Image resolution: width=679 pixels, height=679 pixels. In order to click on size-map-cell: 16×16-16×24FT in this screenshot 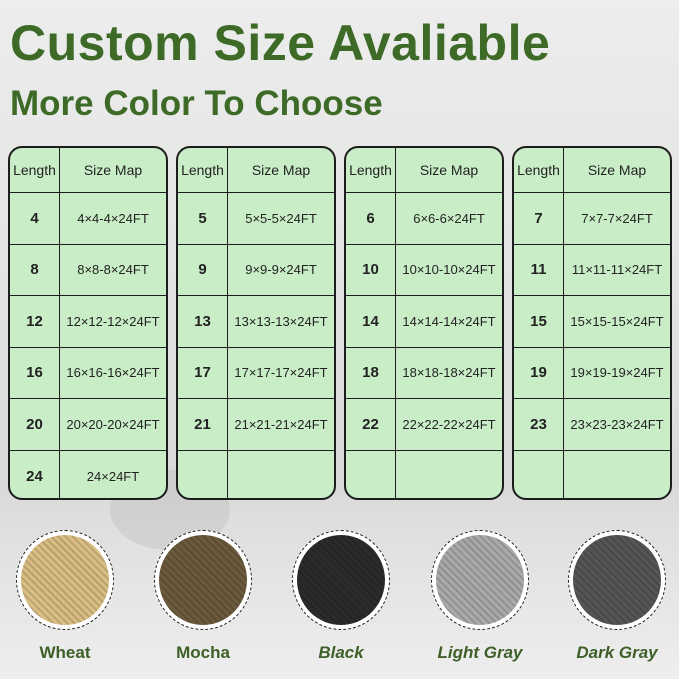, I will do `click(113, 373)`.